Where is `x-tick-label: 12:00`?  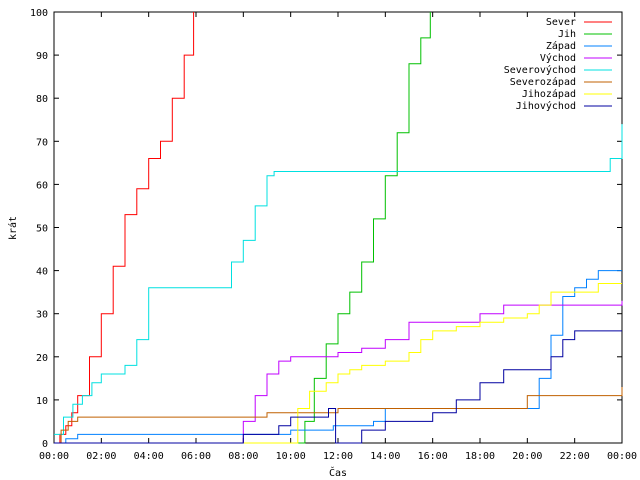
x-tick-label: 12:00 is located at coordinates (338, 456).